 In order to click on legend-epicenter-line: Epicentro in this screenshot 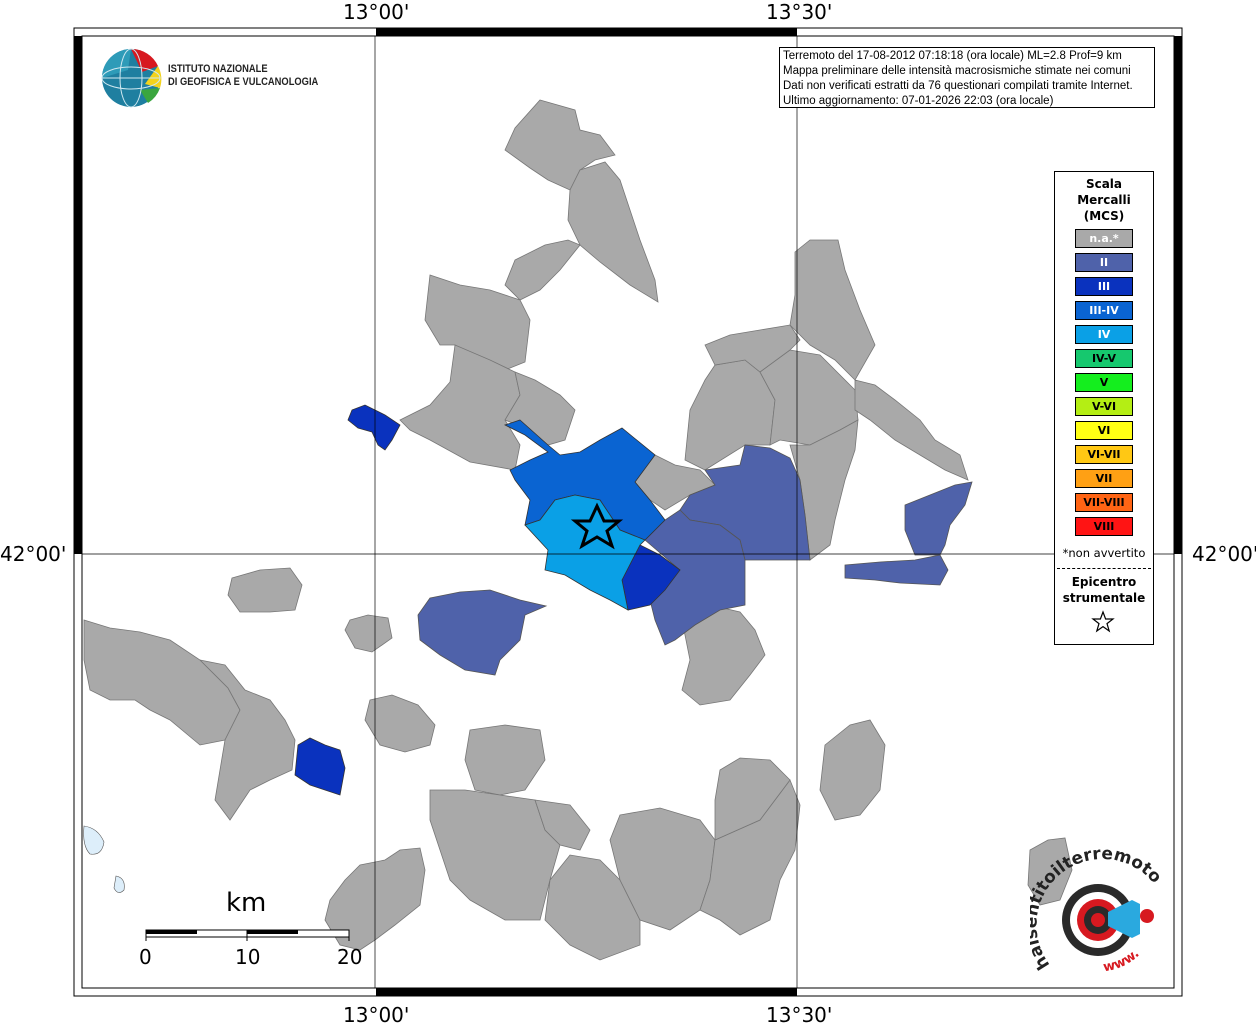, I will do `click(1104, 582)`.